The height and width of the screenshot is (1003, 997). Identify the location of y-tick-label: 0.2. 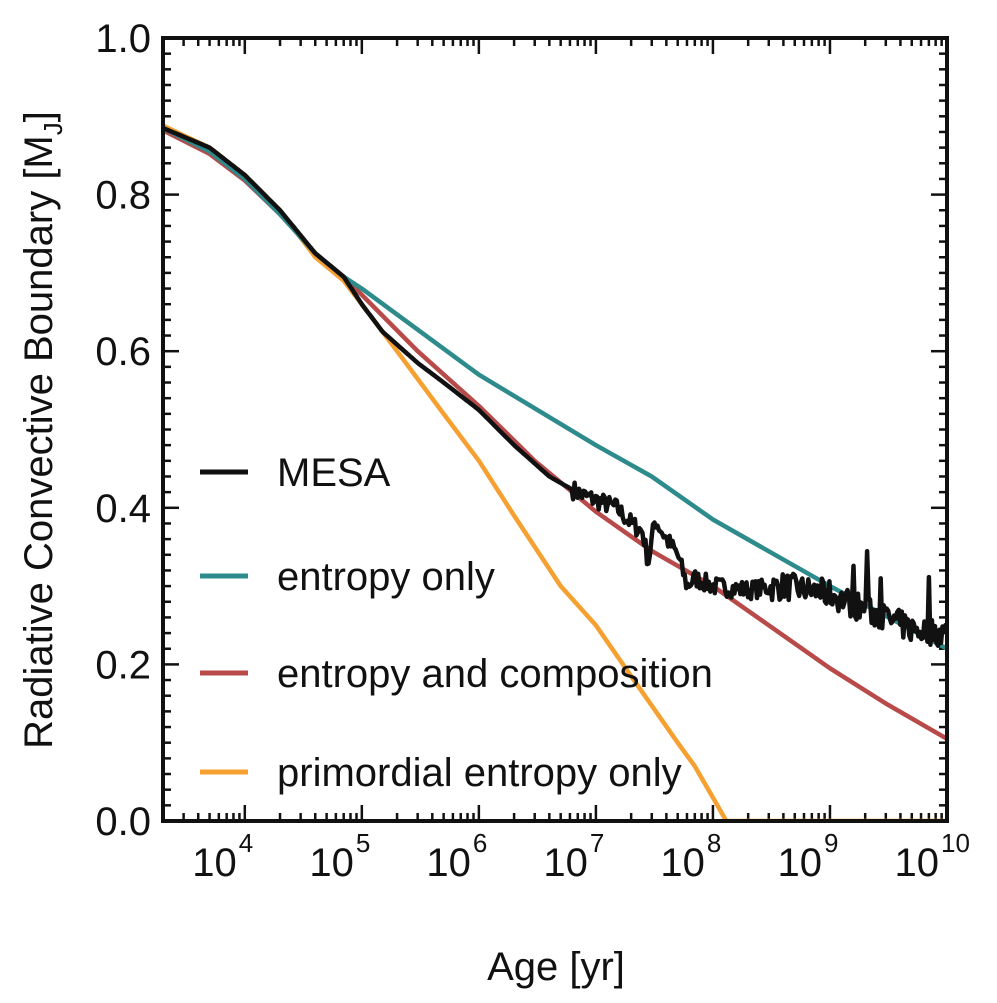
(123, 665).